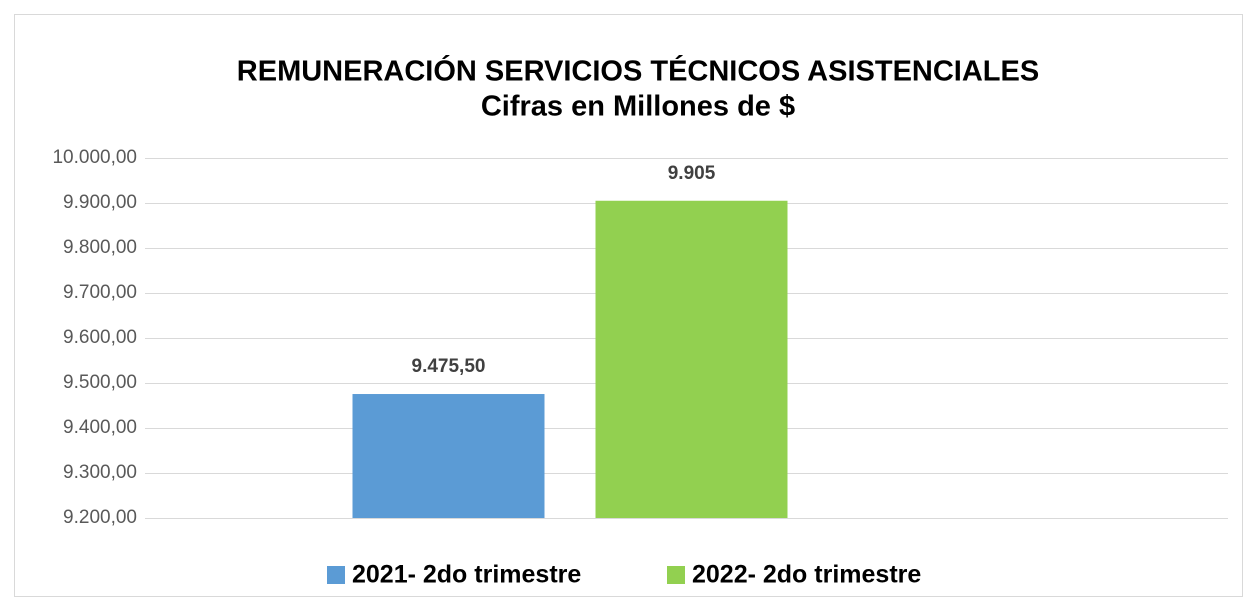 This screenshot has height=611, width=1257. What do you see at coordinates (100, 472) in the screenshot?
I see `y-tick-label: 9.300,00` at bounding box center [100, 472].